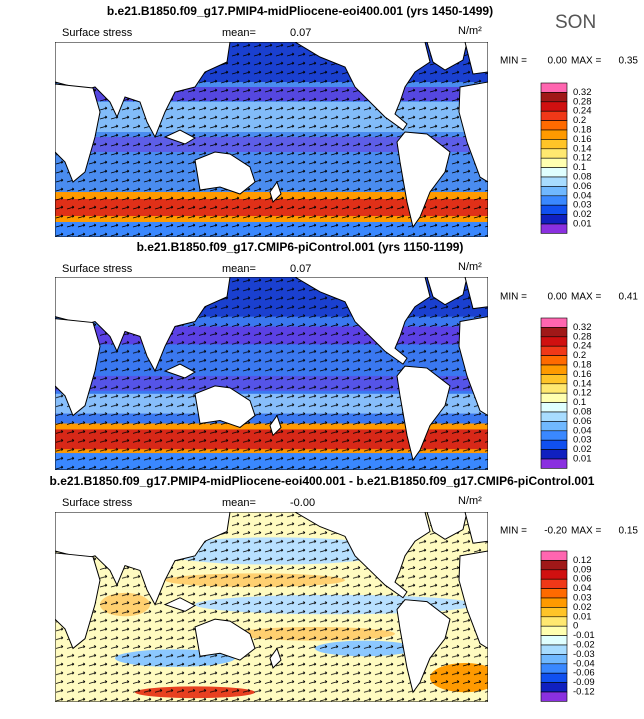 The image size is (644, 719). What do you see at coordinates (584, 645) in the screenshot?
I see `colorbar-label: -0.02` at bounding box center [584, 645].